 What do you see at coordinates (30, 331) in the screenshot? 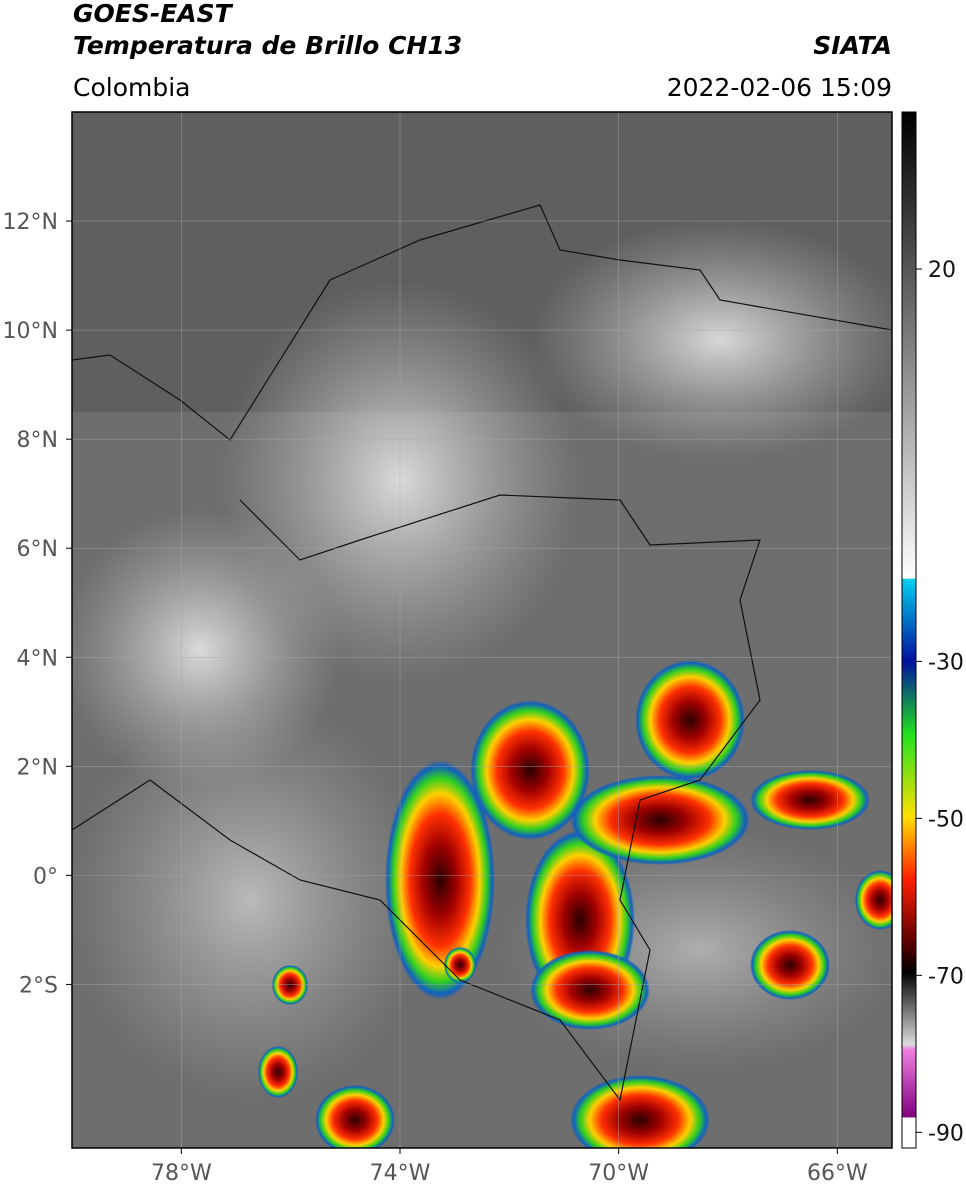
I see `y-tick-label: 10°N` at bounding box center [30, 331].